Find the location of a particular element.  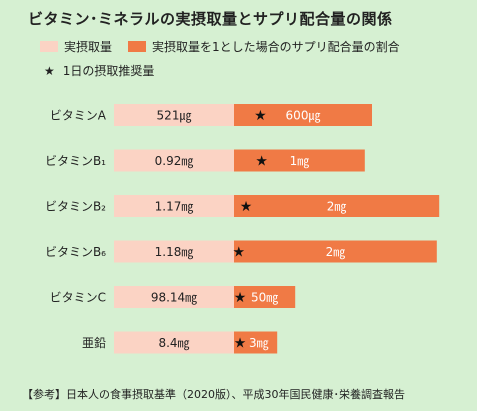

label-supplement: 1㎎ is located at coordinates (300, 161).